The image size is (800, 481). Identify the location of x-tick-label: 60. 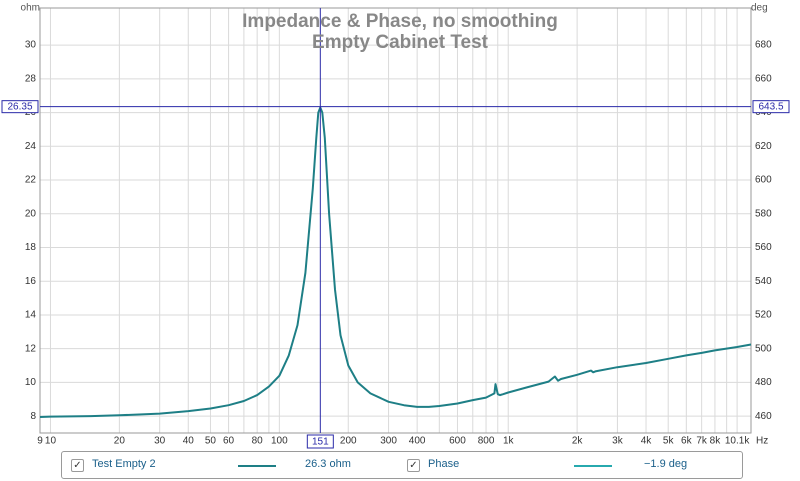
(229, 441).